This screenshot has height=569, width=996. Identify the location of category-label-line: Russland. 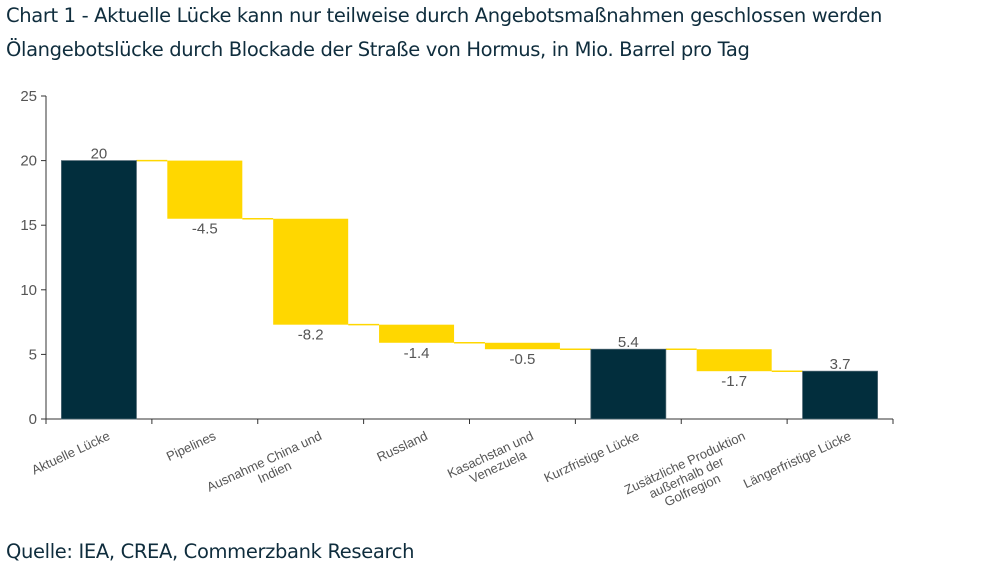
(401, 446).